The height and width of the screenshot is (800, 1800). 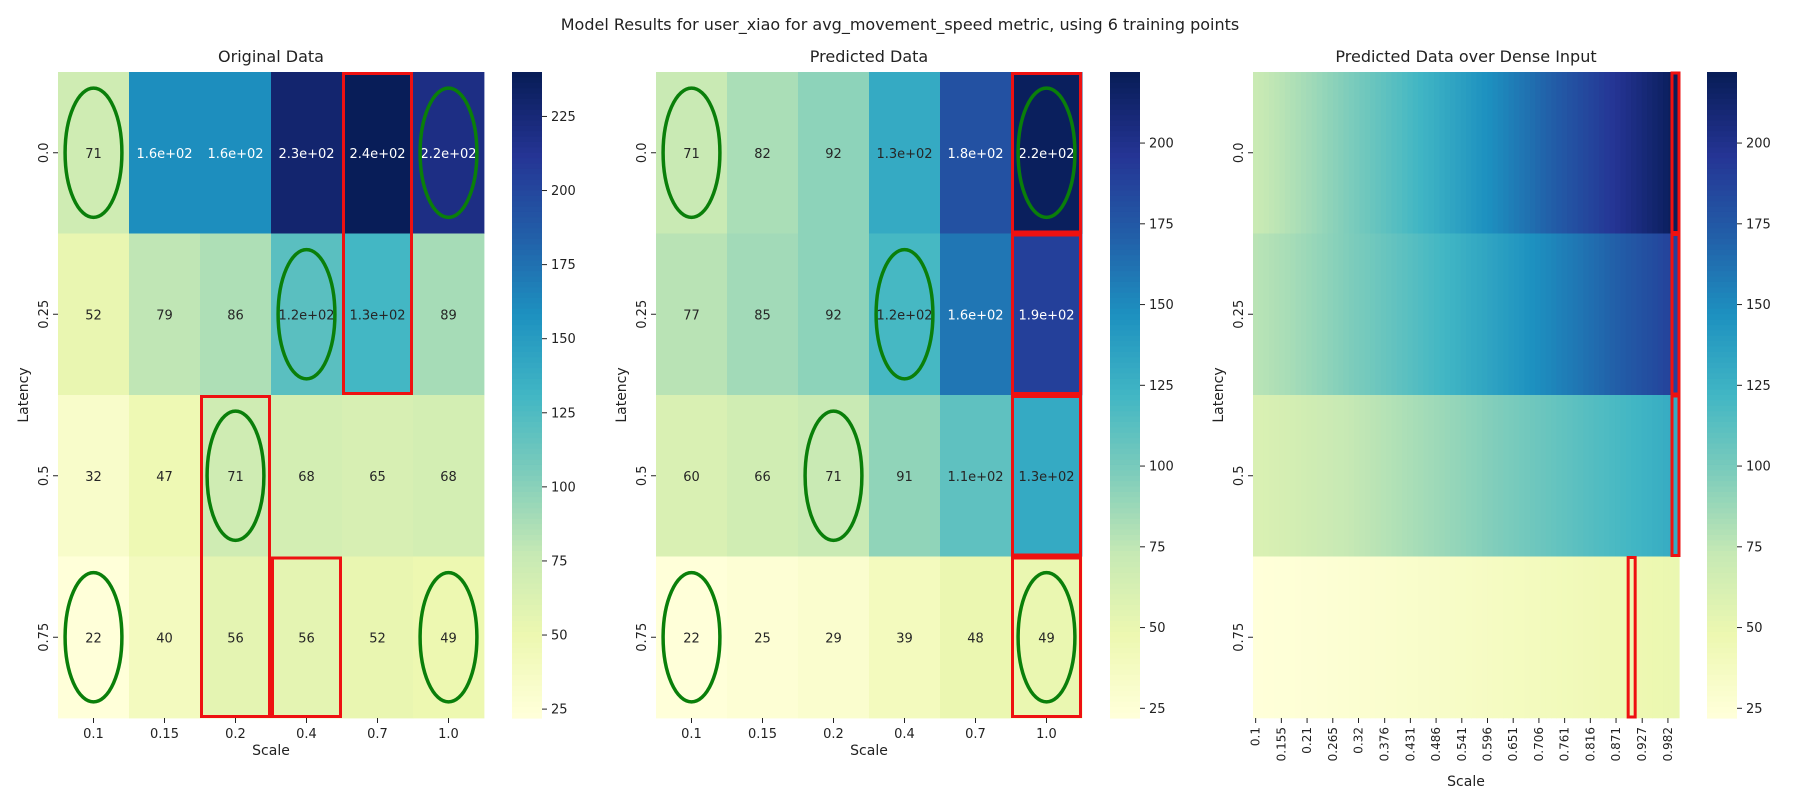 What do you see at coordinates (559, 561) in the screenshot?
I see `colorbar-tick-label: 75` at bounding box center [559, 561].